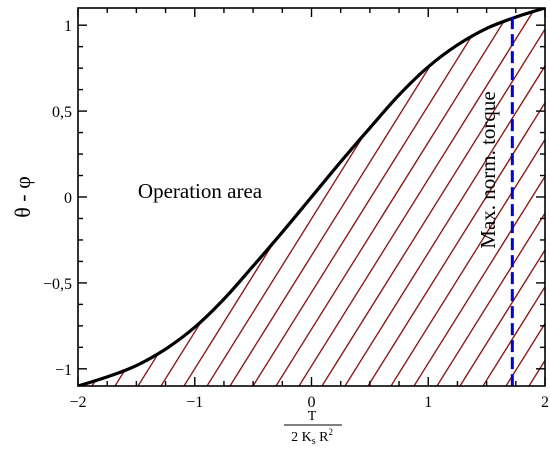  I want to click on denominator-main: 2 K, so click(301, 437).